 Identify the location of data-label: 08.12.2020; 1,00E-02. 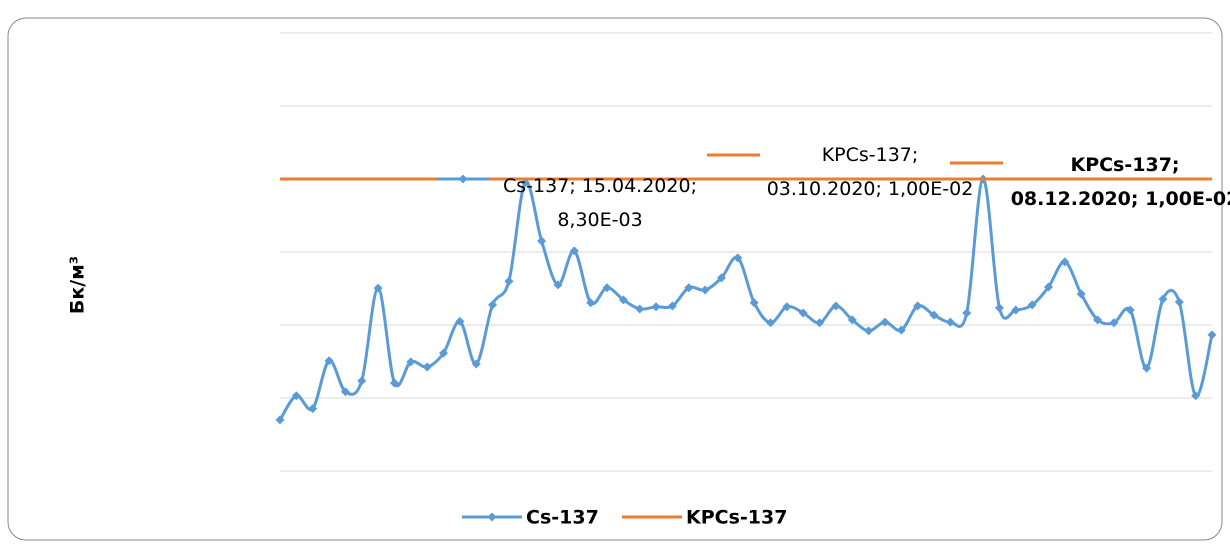
(1120, 199).